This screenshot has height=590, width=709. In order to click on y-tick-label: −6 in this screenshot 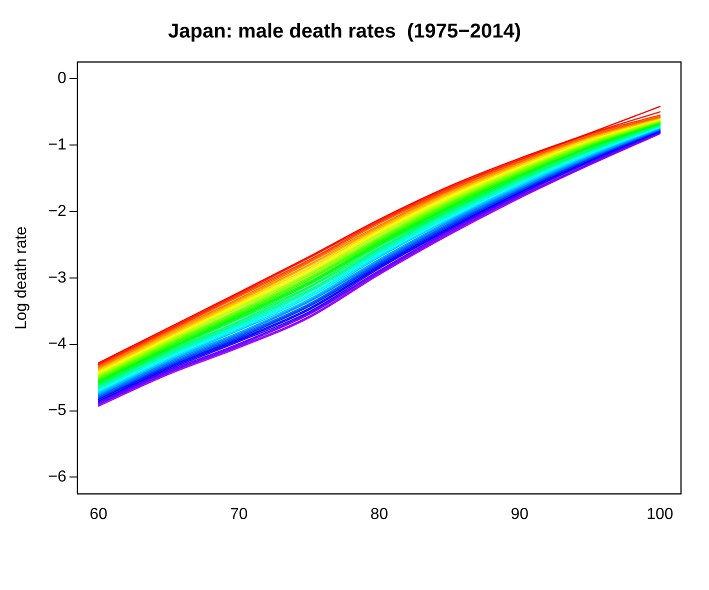, I will do `click(57, 477)`.